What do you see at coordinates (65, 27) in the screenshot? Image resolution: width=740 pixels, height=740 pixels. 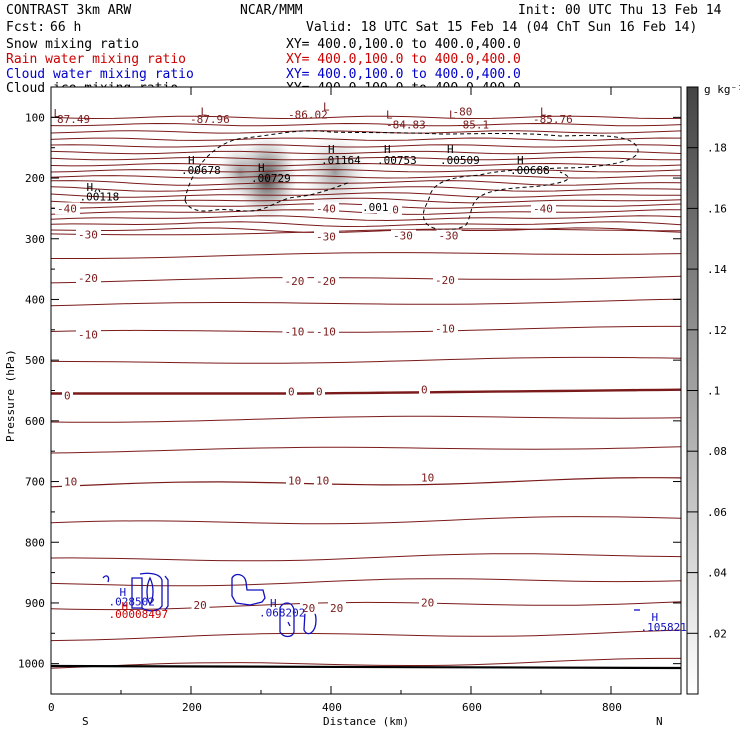 I see `header-fcst-value: 66 h` at bounding box center [65, 27].